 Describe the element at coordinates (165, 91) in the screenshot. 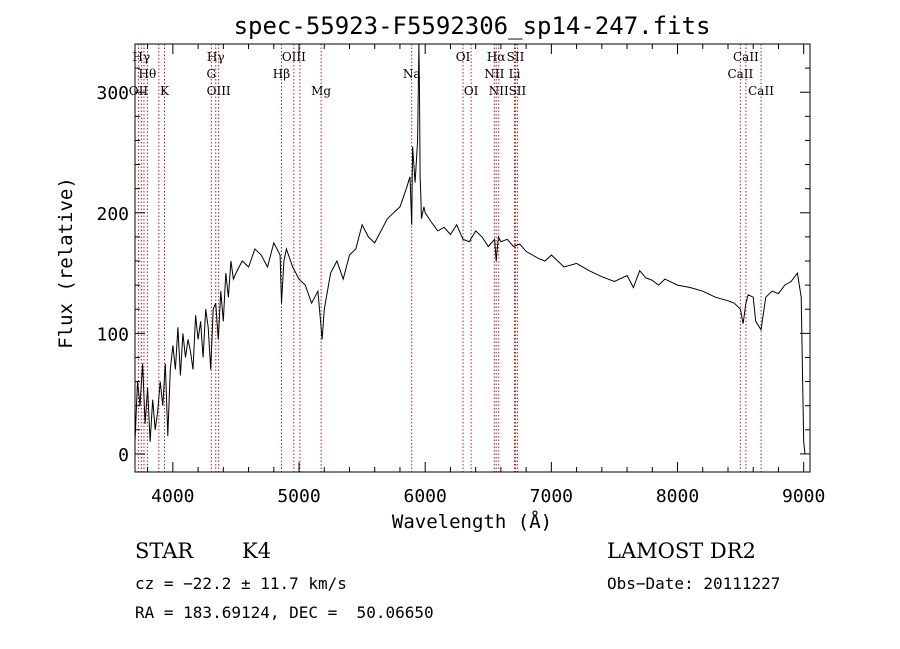

I see `spectral-line-label: K` at that location.